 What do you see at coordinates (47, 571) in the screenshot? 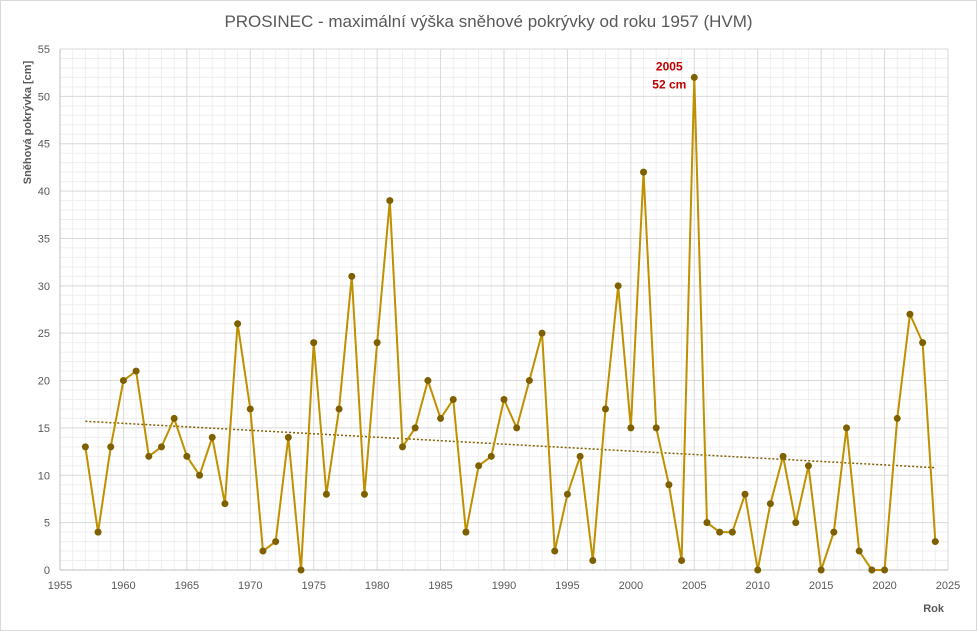
I see `y-tick-label: 0` at bounding box center [47, 571].